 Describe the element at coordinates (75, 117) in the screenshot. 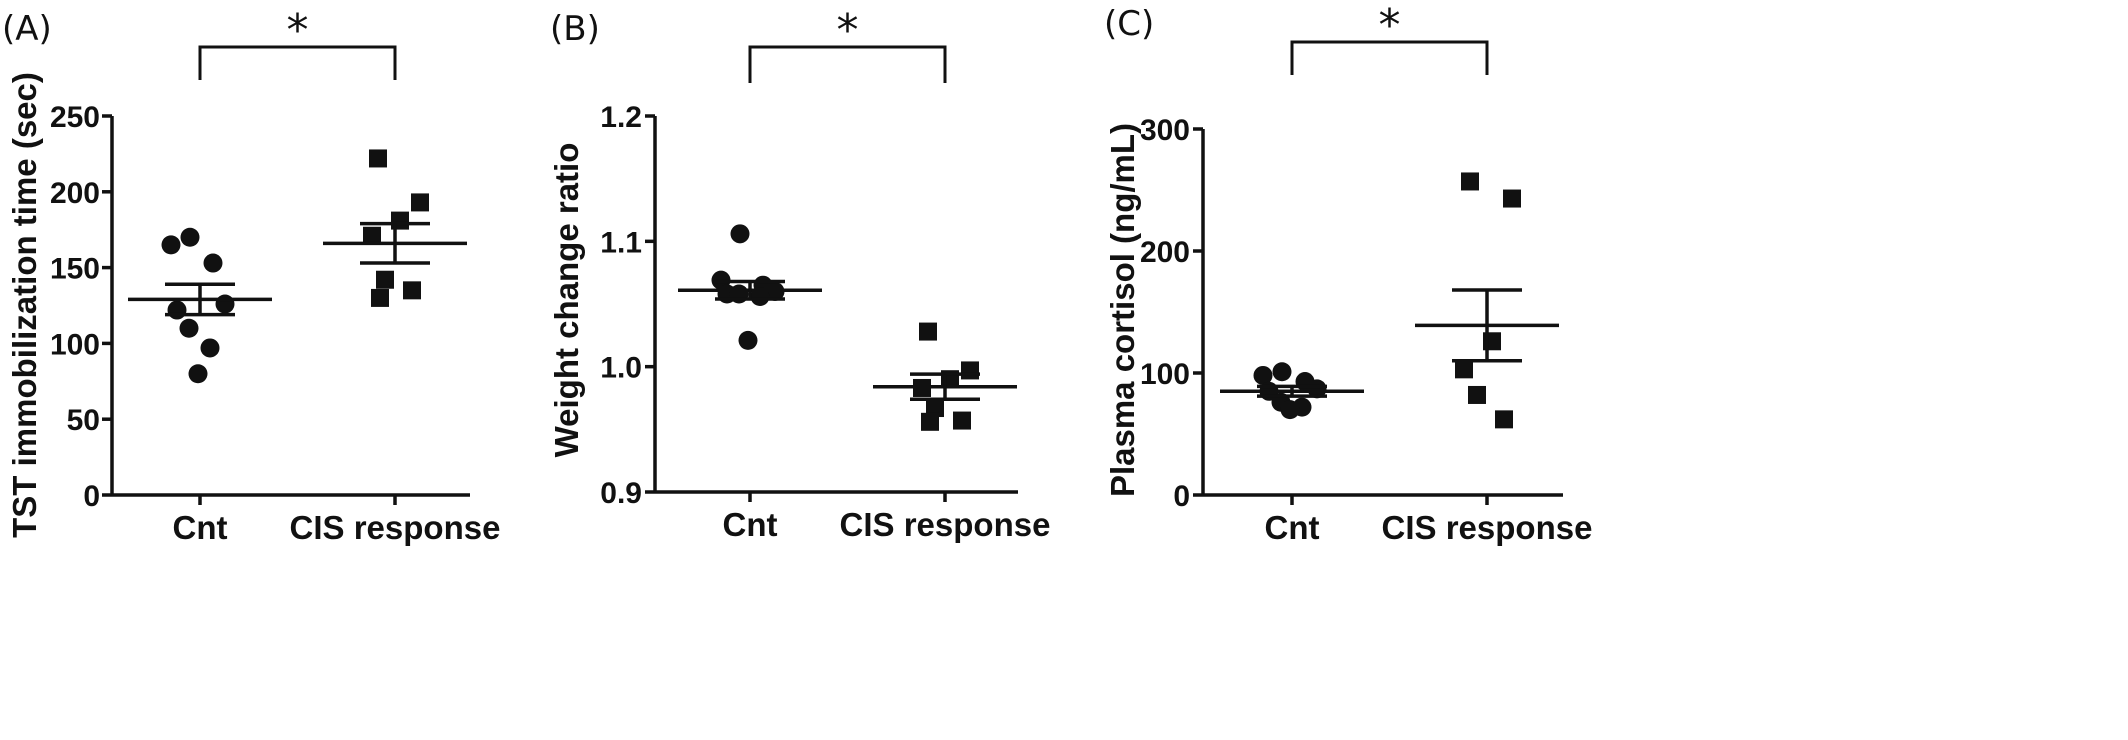

I see `y-tick-label: 250` at that location.